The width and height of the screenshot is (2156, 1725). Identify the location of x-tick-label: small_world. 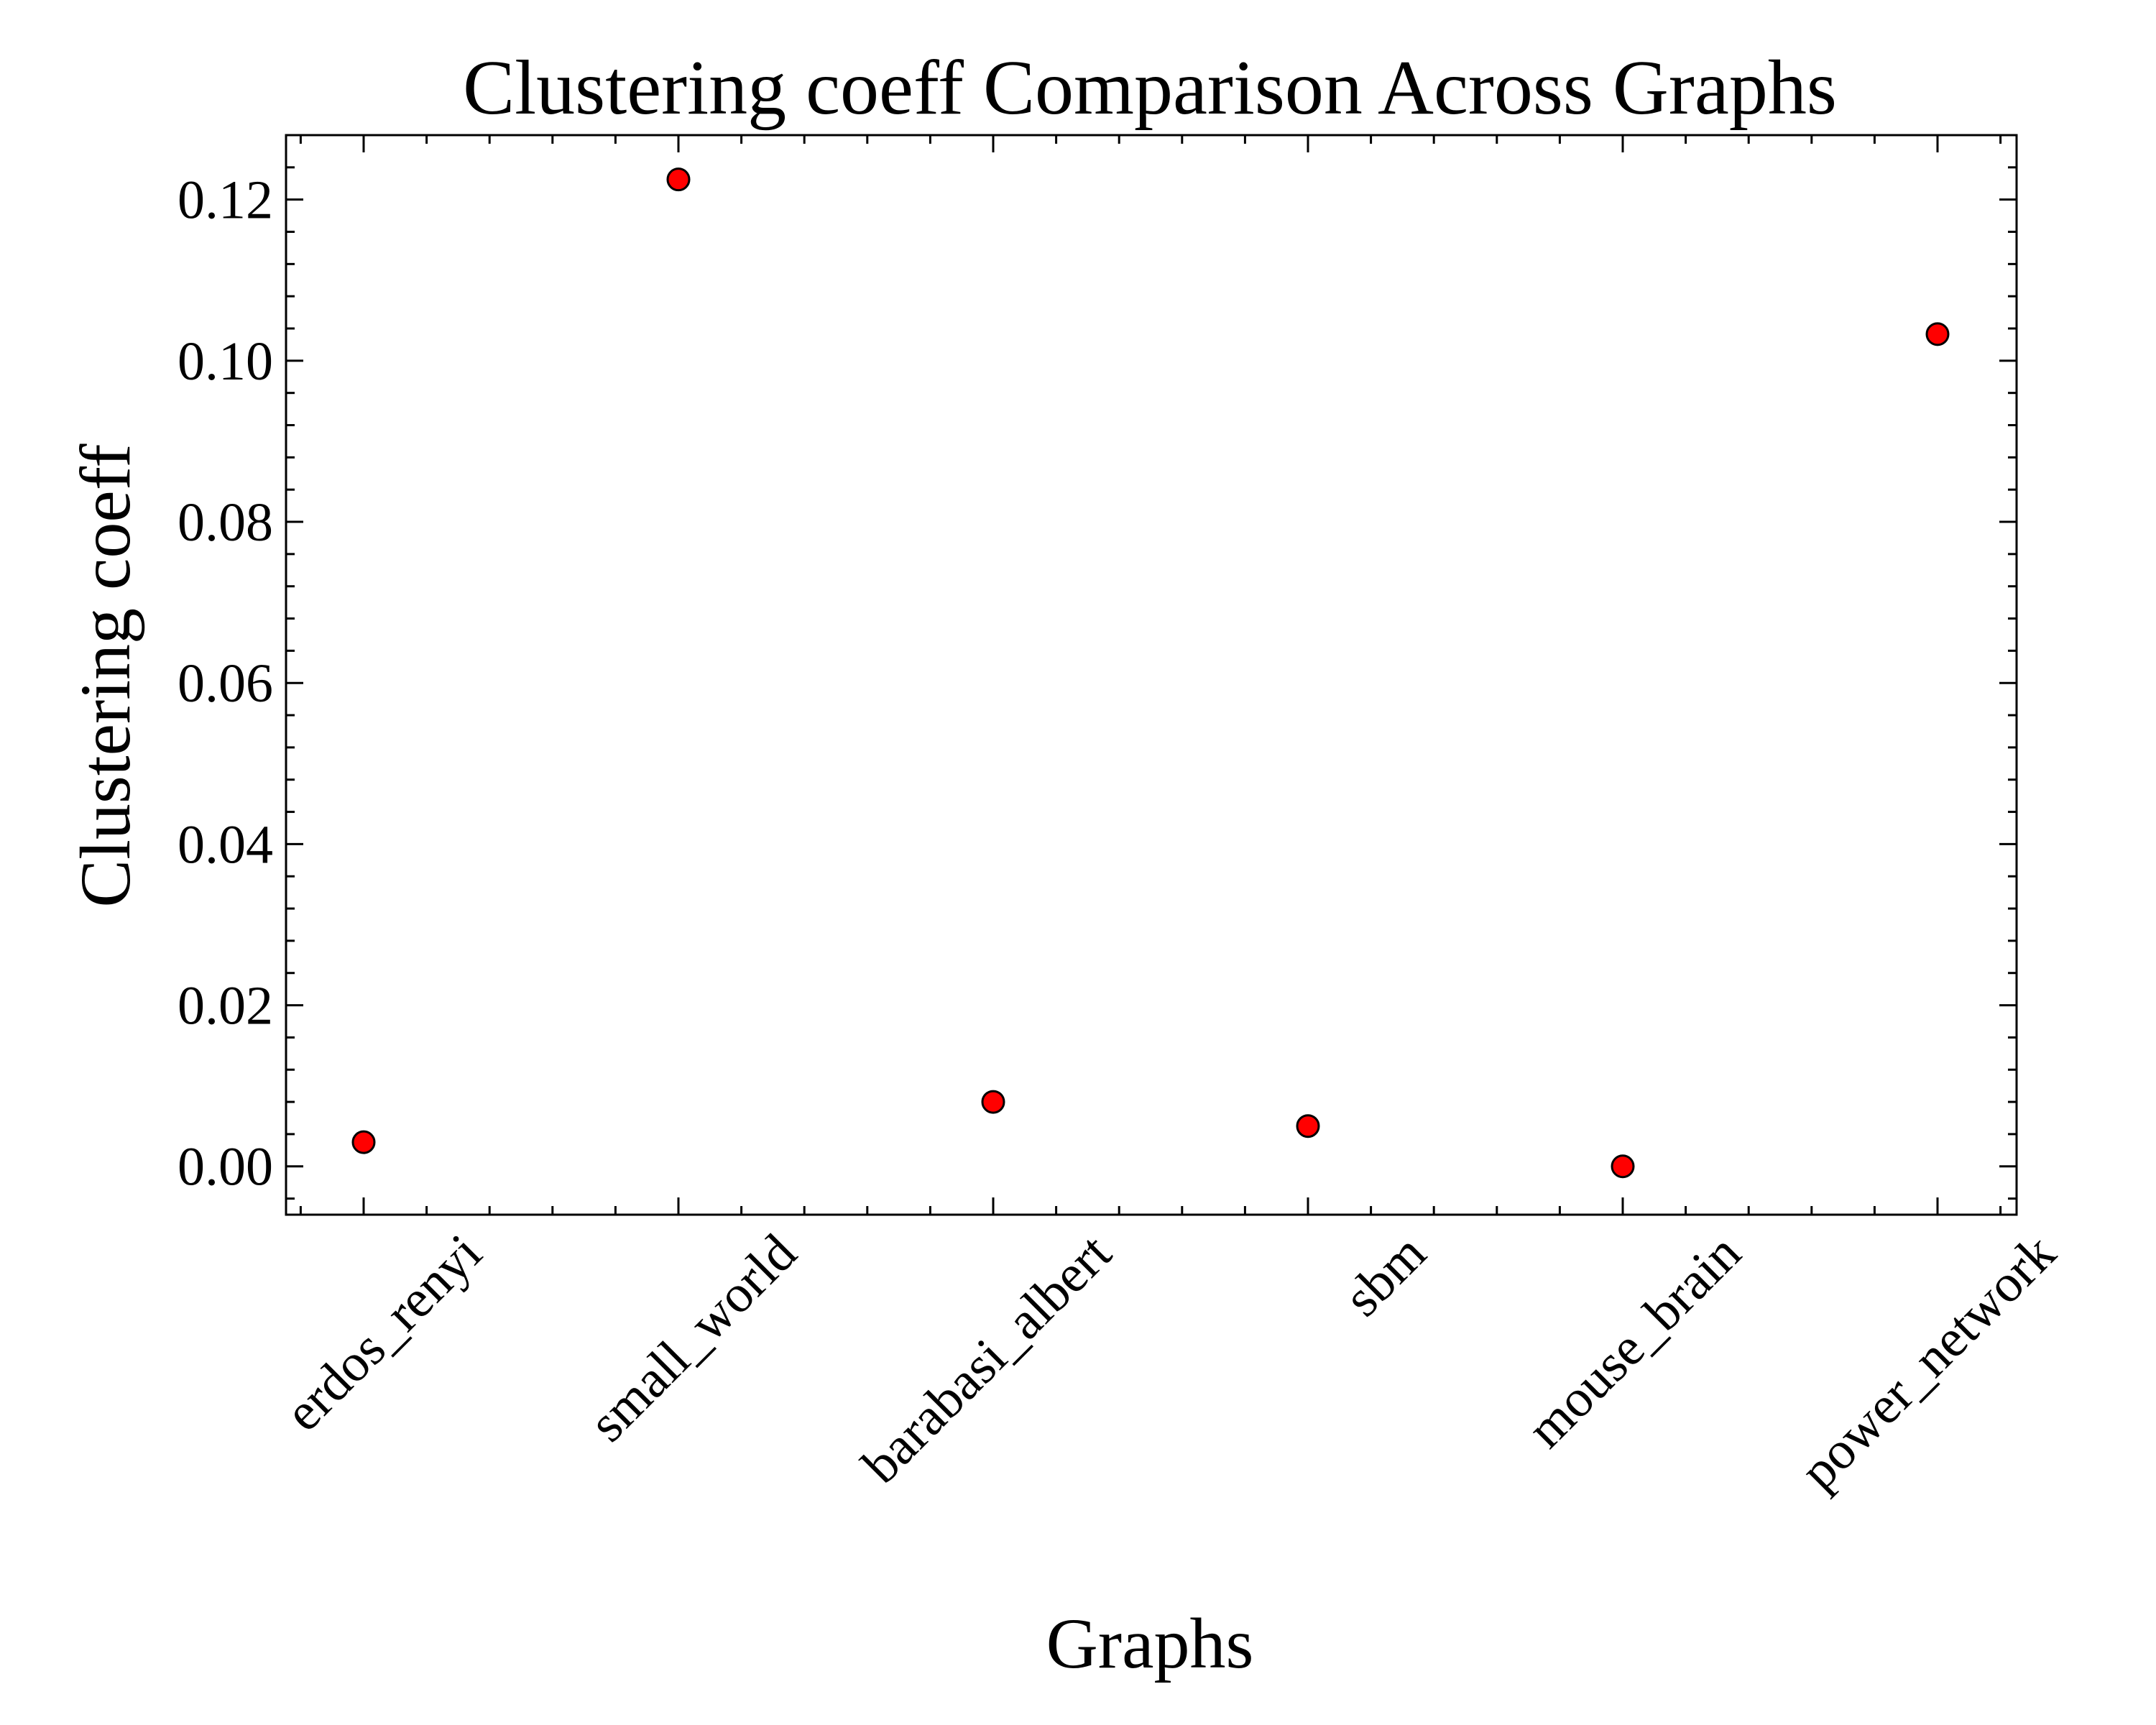
(693, 1338).